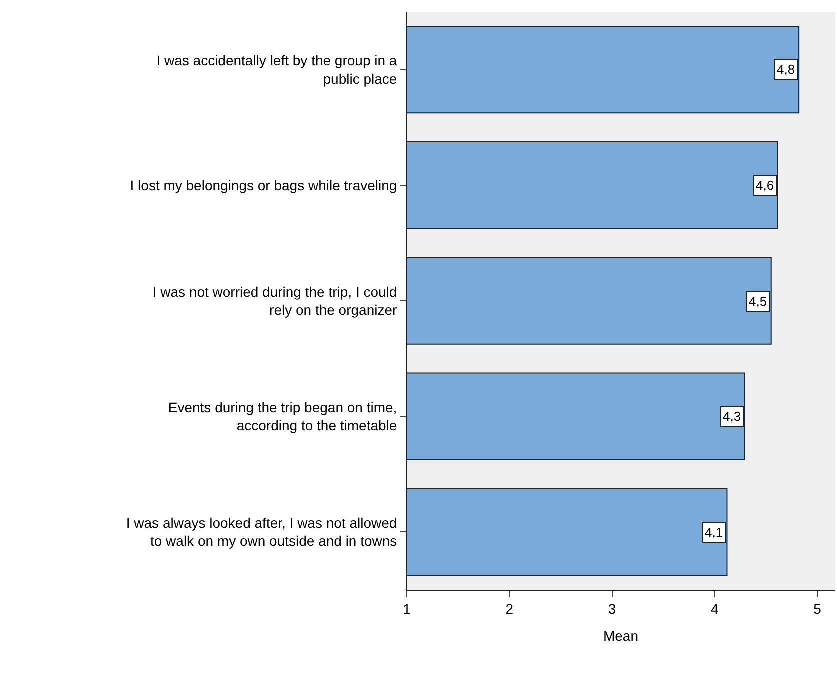 This screenshot has height=675, width=837. Describe the element at coordinates (621, 636) in the screenshot. I see `x-axis-title: Mean` at that location.